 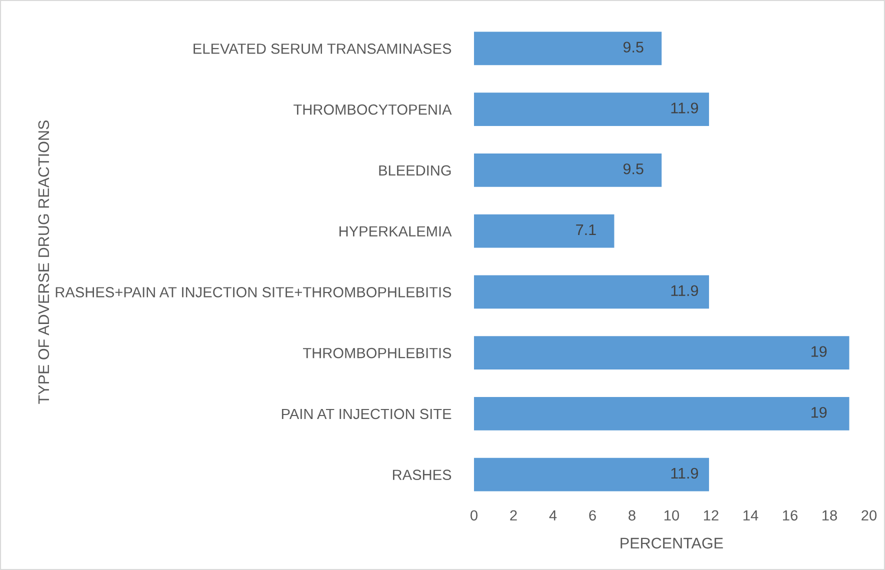 I want to click on x-tick-label: 16, so click(x=790, y=515).